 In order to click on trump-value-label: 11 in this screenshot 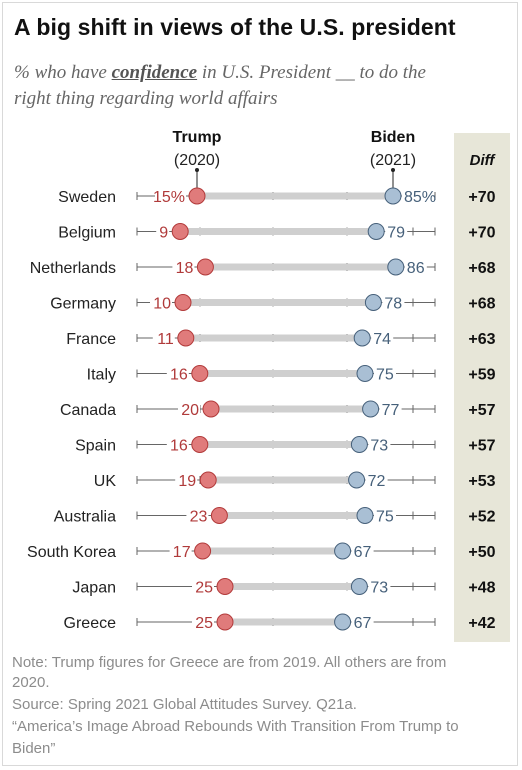, I will do `click(165, 339)`.